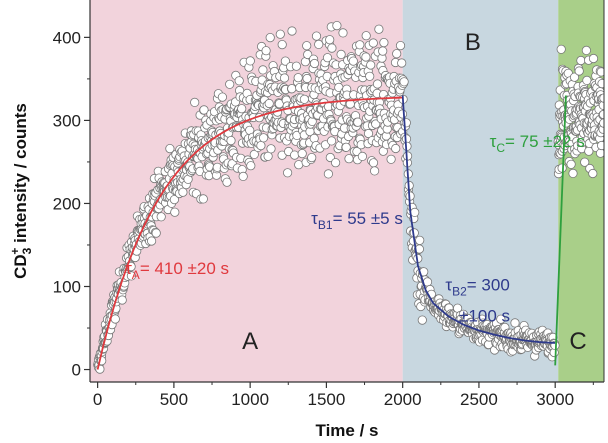 The width and height of the screenshot is (608, 443). I want to click on fit-value: = 75 ±22 s, so click(545, 141).